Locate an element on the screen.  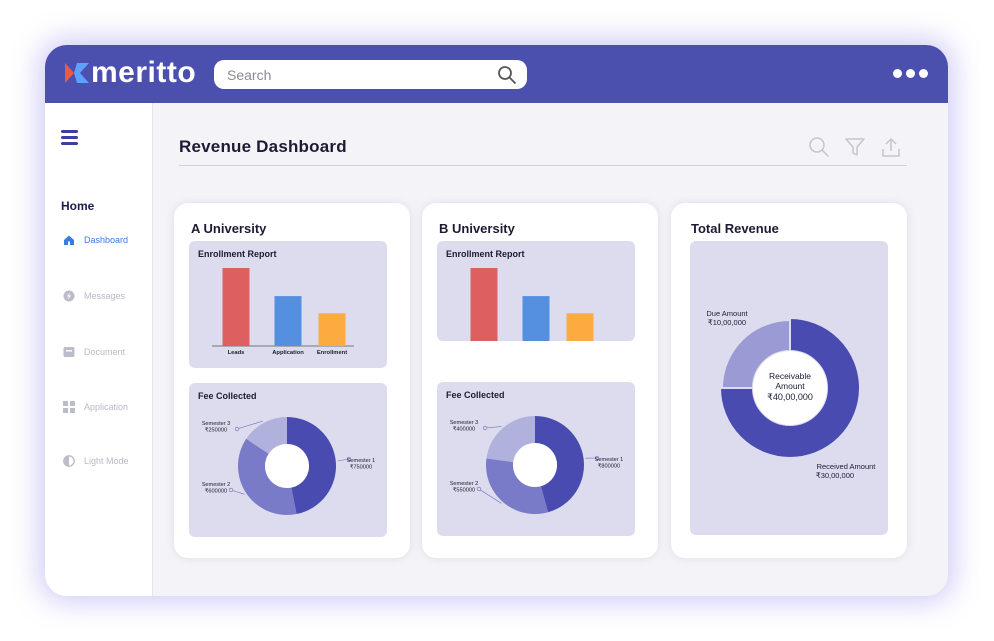
search-input: Search is located at coordinates (249, 74).